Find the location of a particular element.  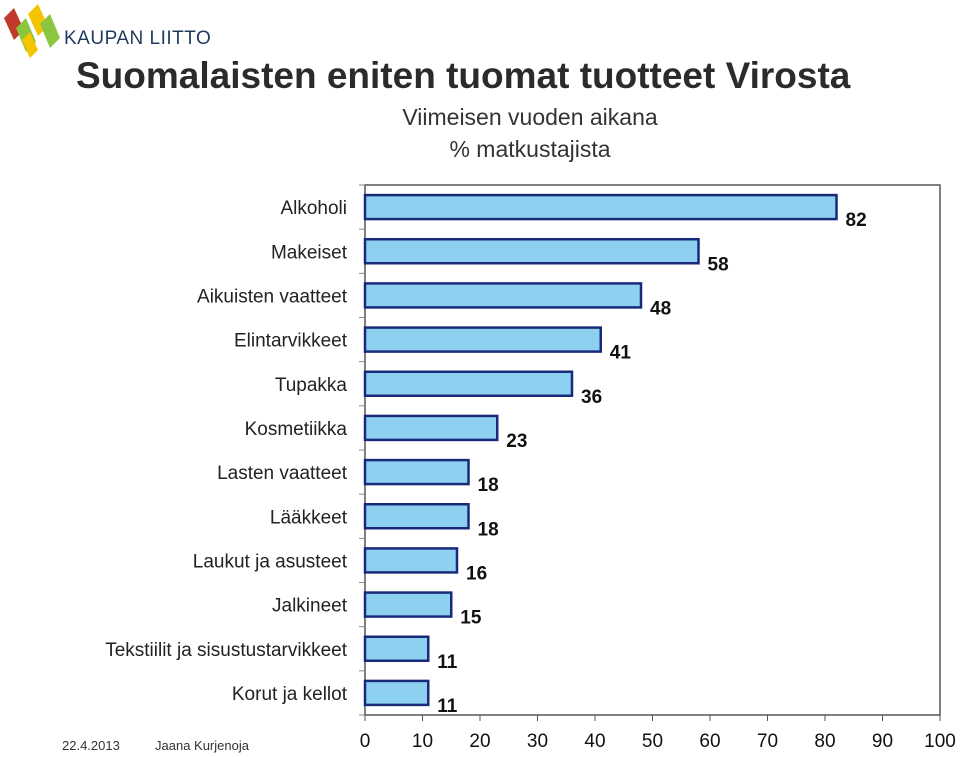

category-label: Laukut ja asusteet is located at coordinates (270, 561).